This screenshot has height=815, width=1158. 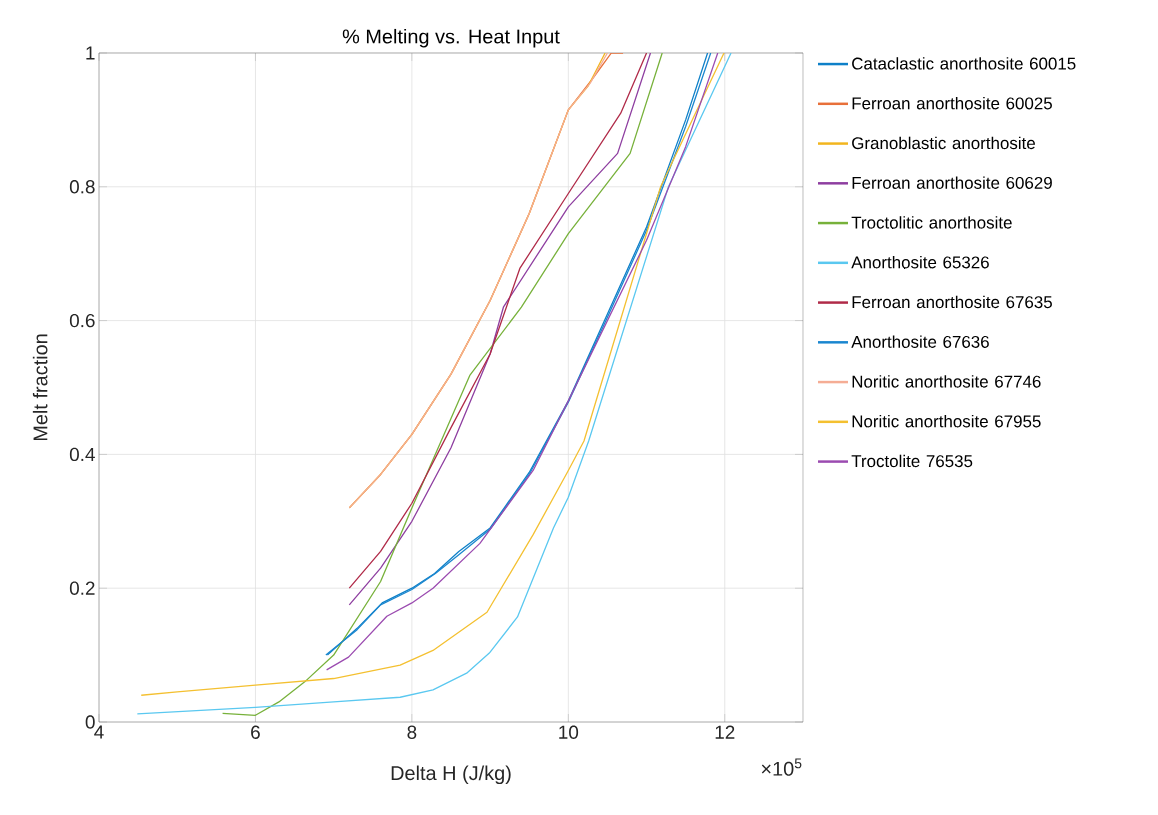 What do you see at coordinates (952, 182) in the screenshot?
I see `legend-label: Ferroan anorthosite 60629` at bounding box center [952, 182].